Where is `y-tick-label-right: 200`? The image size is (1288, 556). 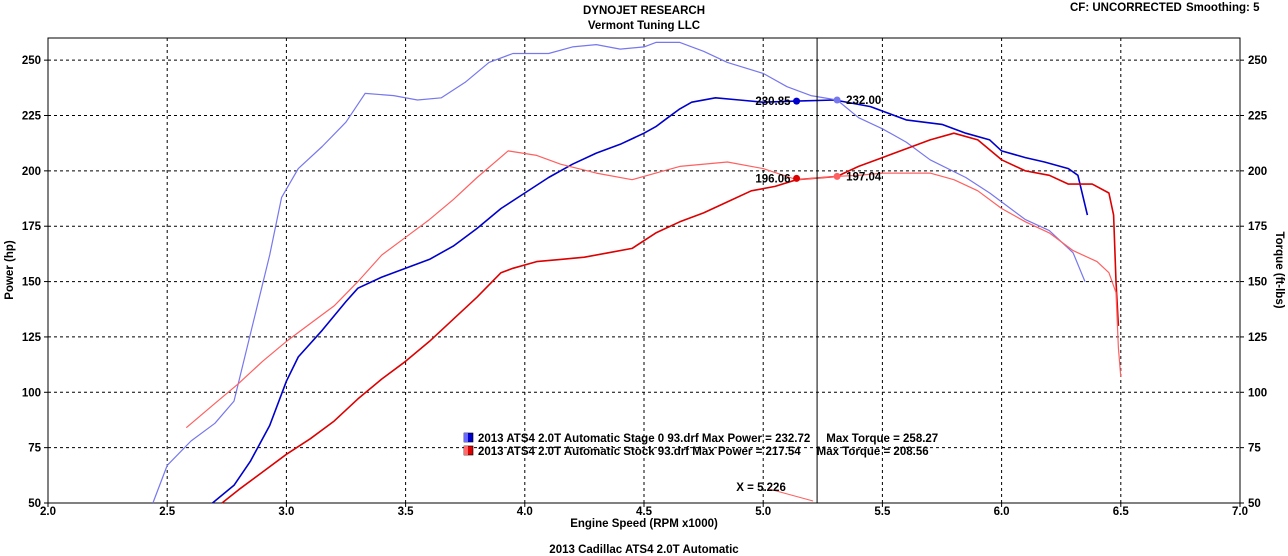 y-tick-label-right: 200 is located at coordinates (1257, 172).